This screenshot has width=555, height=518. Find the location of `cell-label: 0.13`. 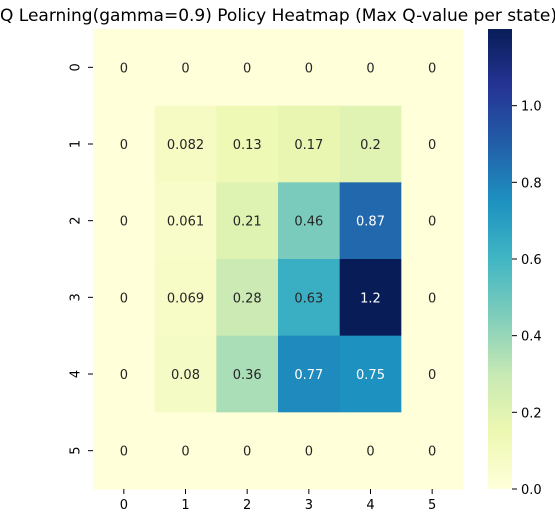

cell-label: 0.13 is located at coordinates (247, 145).